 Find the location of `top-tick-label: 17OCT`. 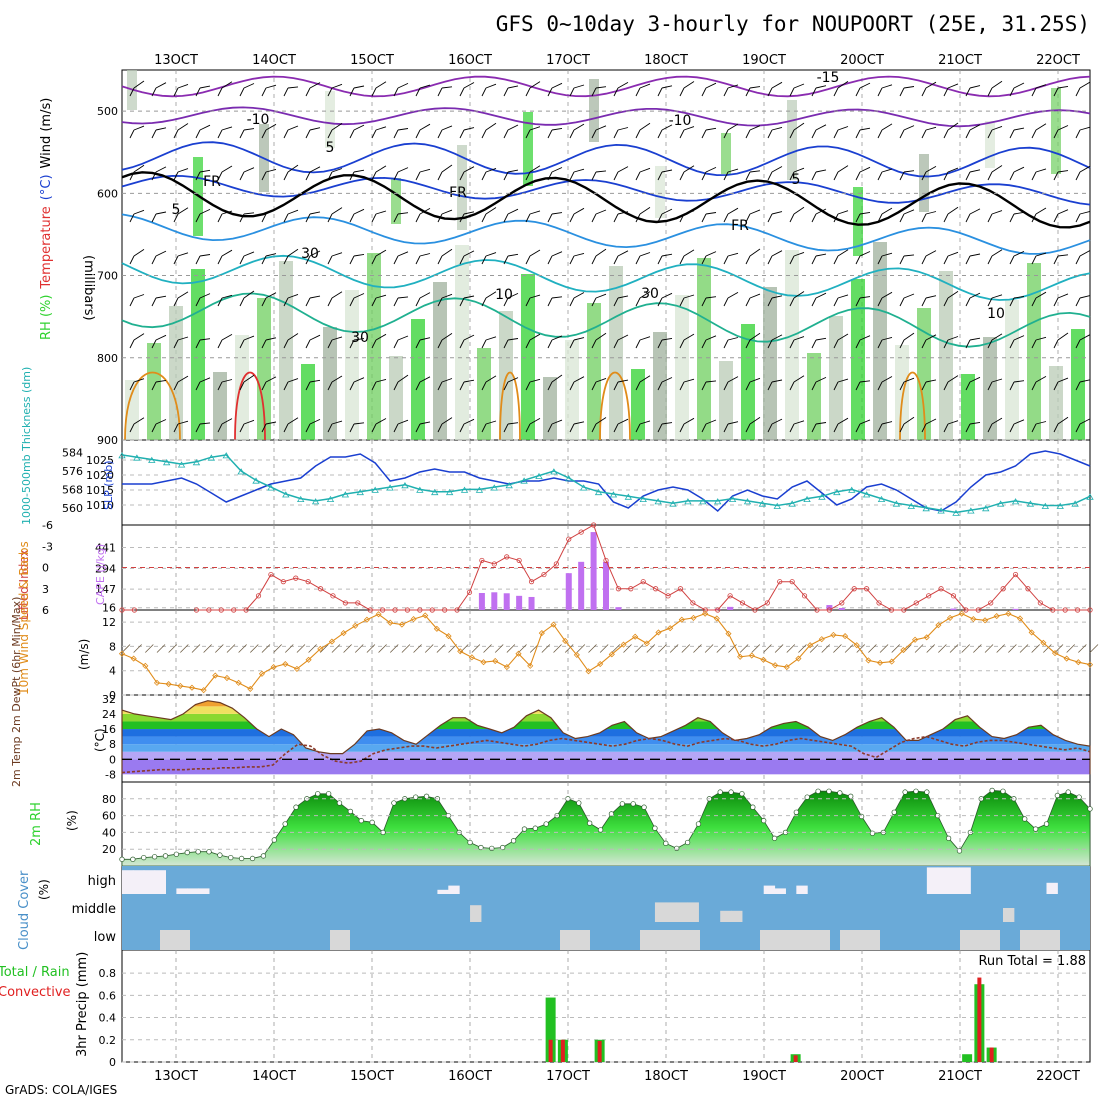

top-tick-label: 17OCT is located at coordinates (568, 60).